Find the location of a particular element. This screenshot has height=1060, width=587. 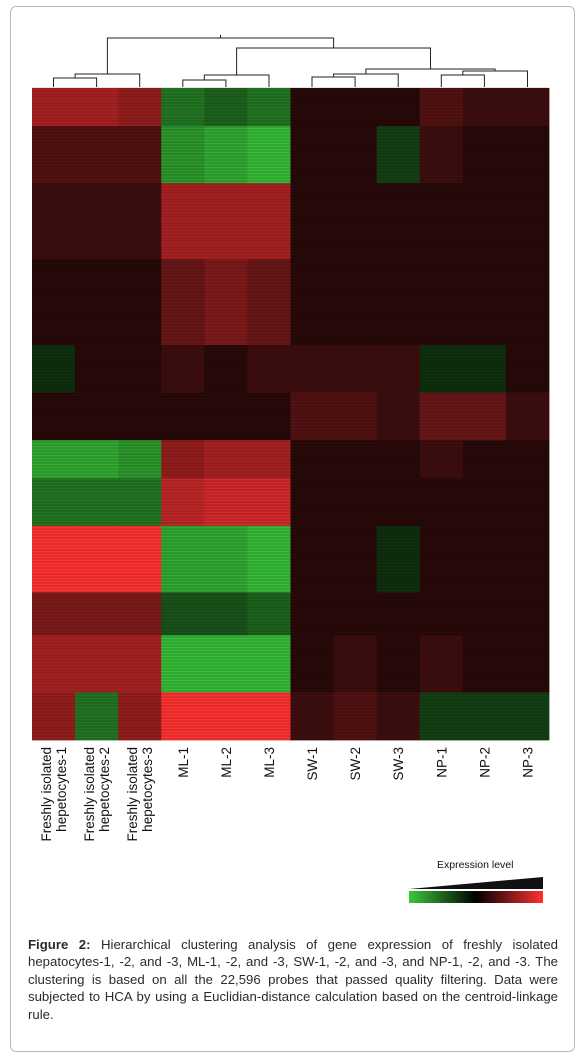

legend-wedge is located at coordinates (476, 883).